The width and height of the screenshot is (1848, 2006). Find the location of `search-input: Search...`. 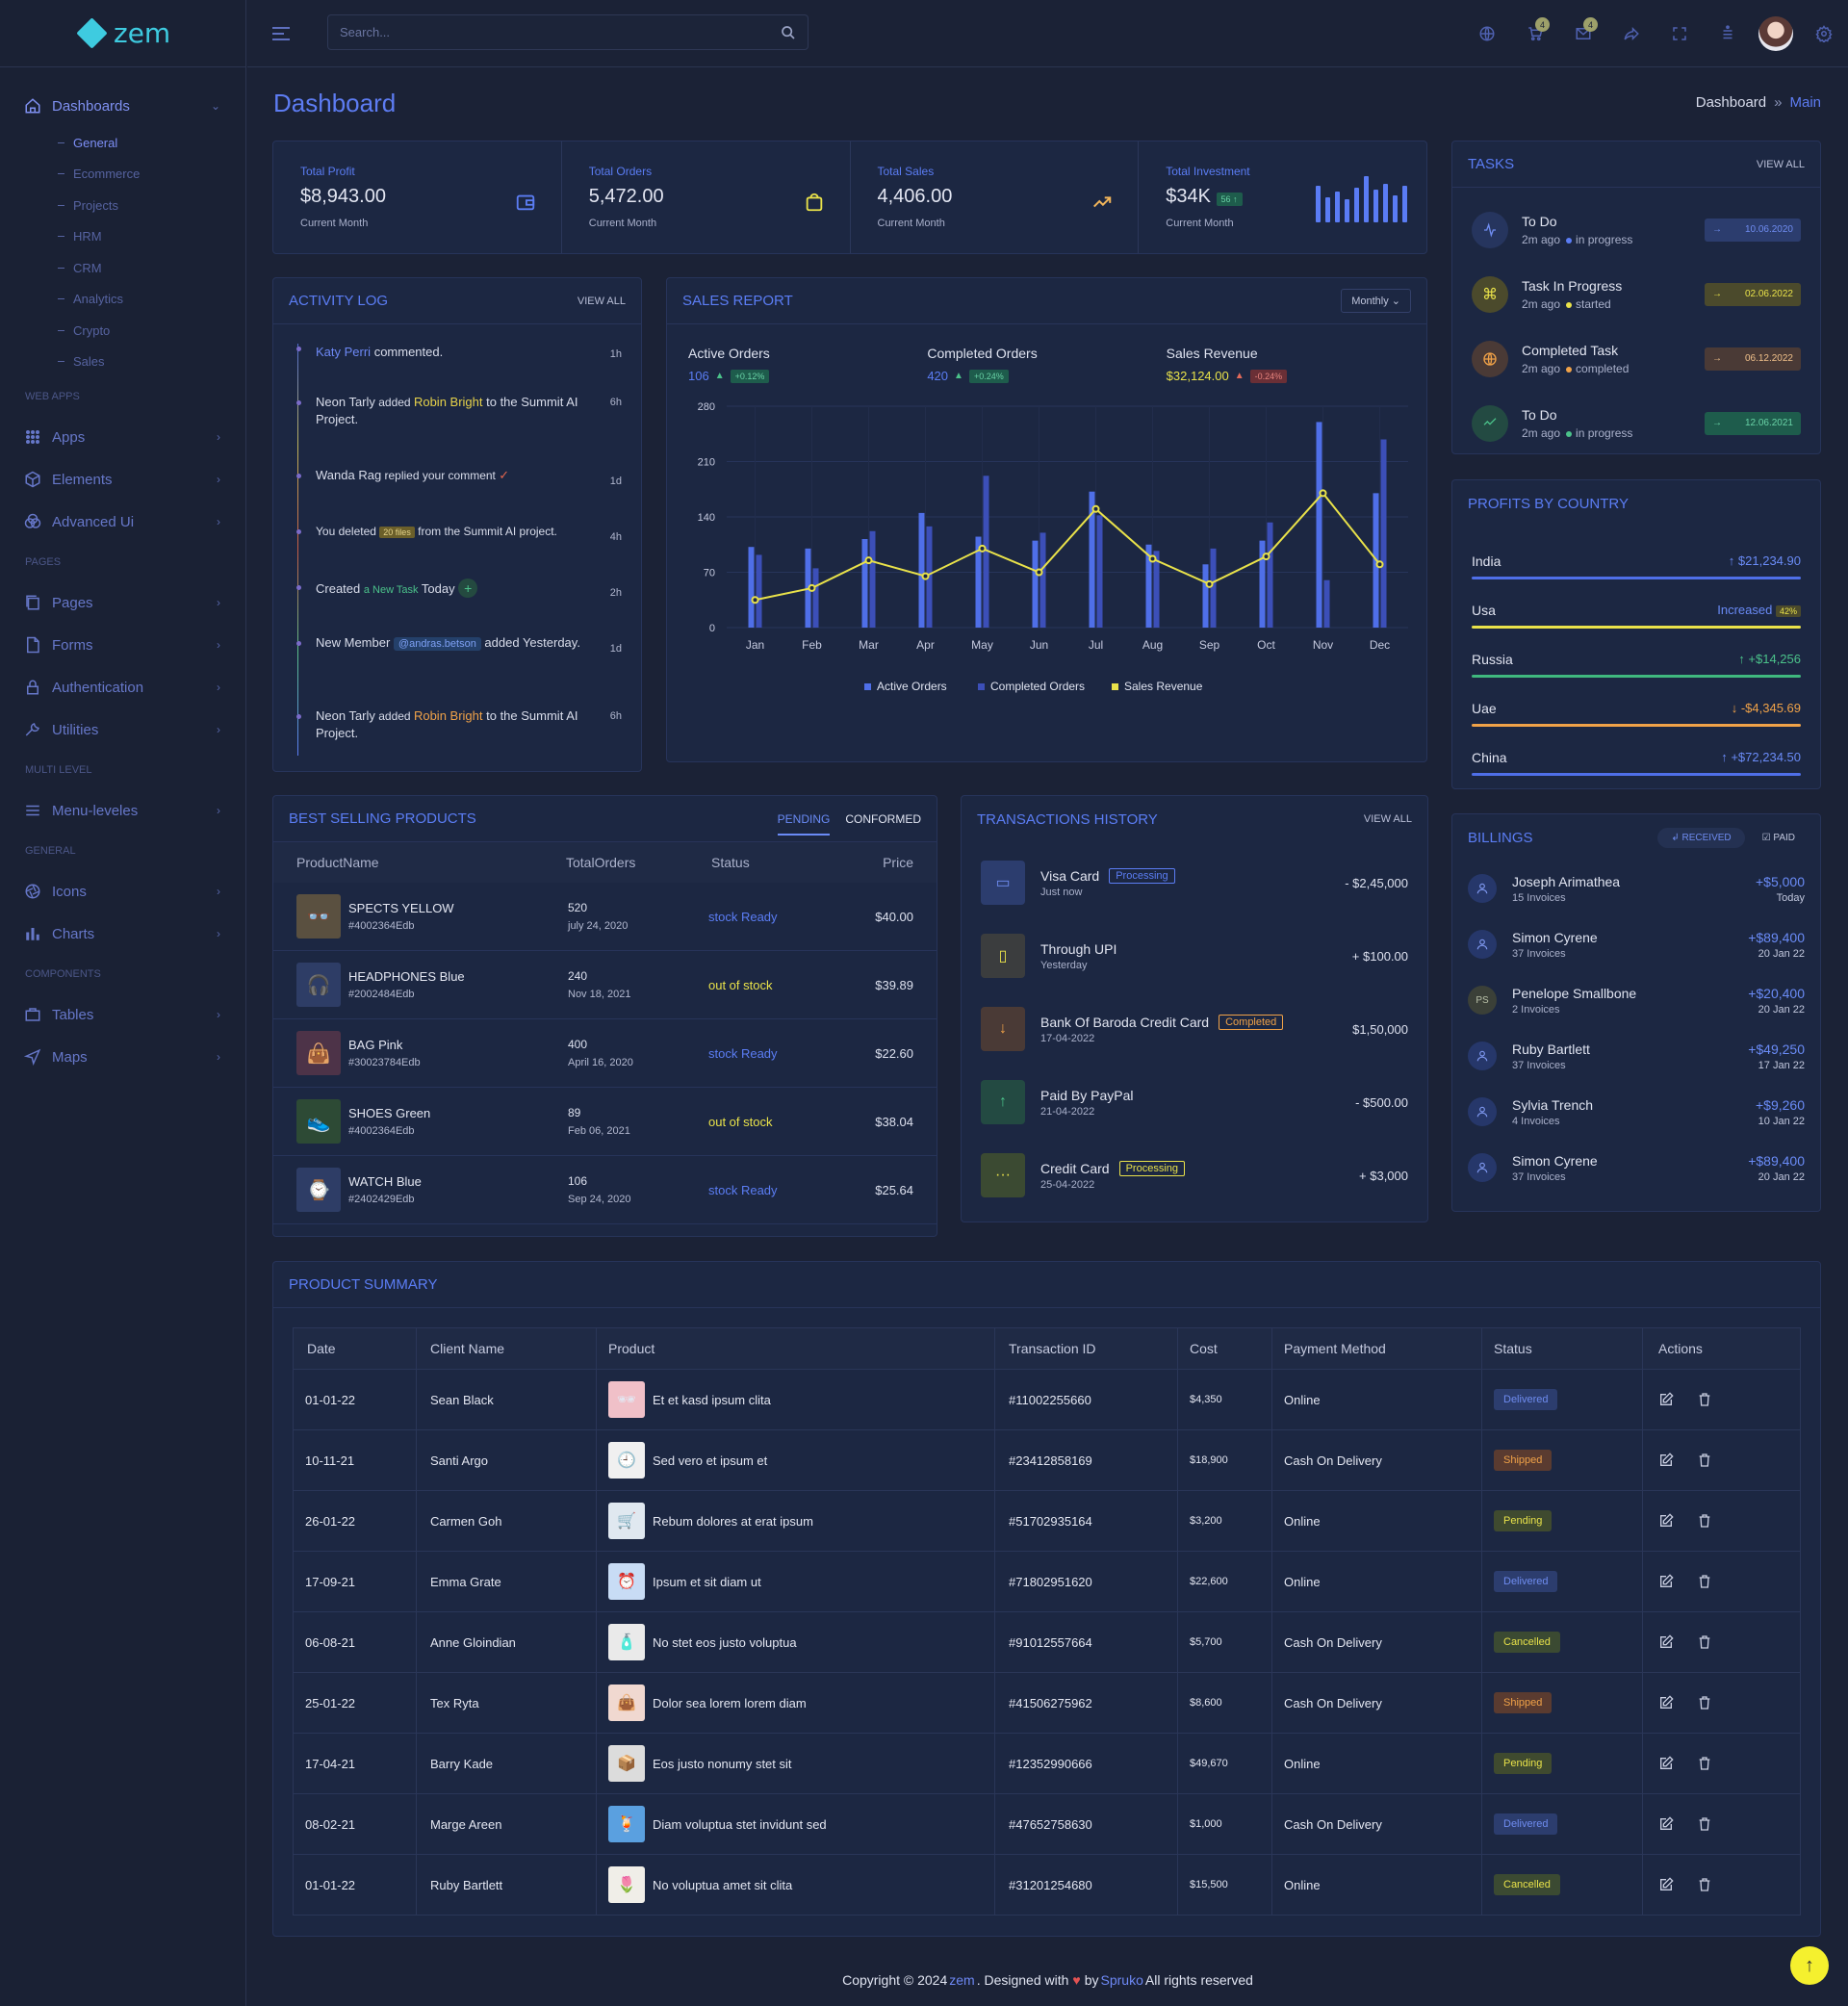

search-input: Search... is located at coordinates (567, 32).